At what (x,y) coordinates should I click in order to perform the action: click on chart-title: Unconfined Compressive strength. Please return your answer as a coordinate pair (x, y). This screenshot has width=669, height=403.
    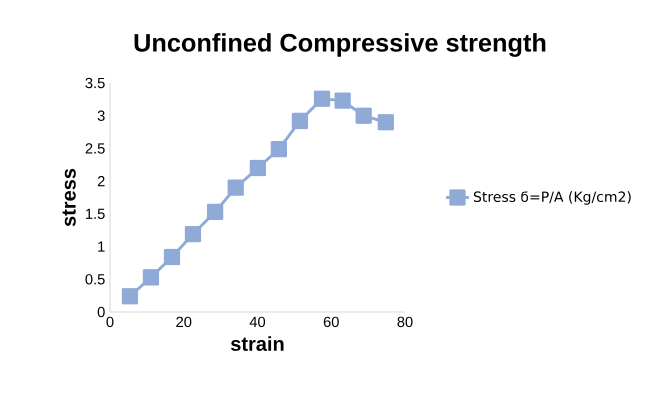
    Looking at the image, I should click on (340, 45).